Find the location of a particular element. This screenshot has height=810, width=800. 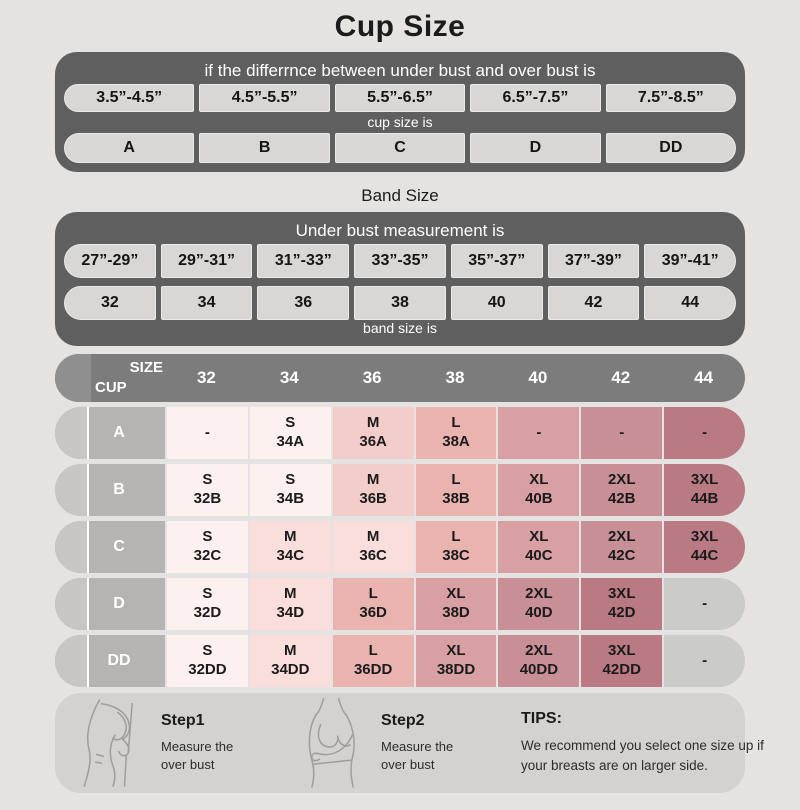

step2-measuring-illustration is located at coordinates (331, 743).